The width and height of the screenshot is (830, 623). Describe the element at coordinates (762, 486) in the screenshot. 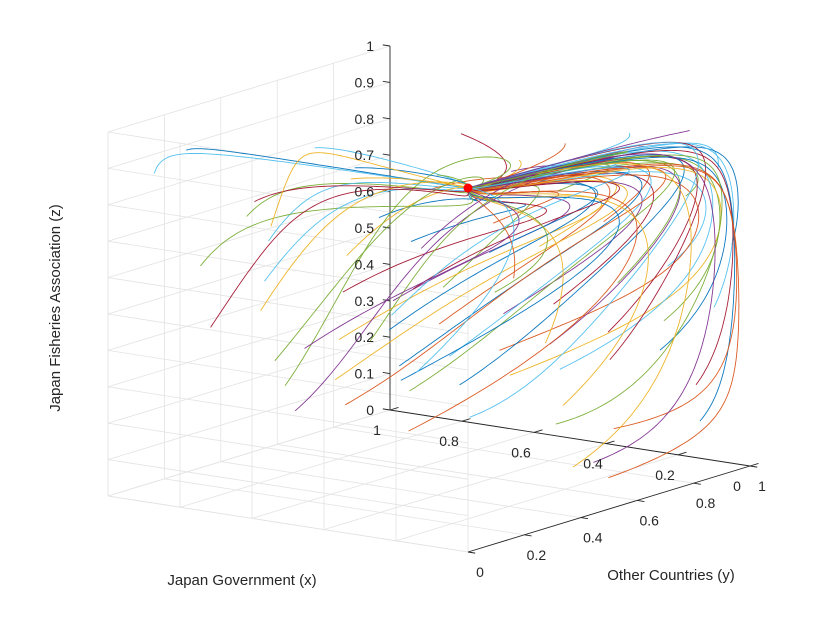

I see `y-tick-label: 1` at that location.